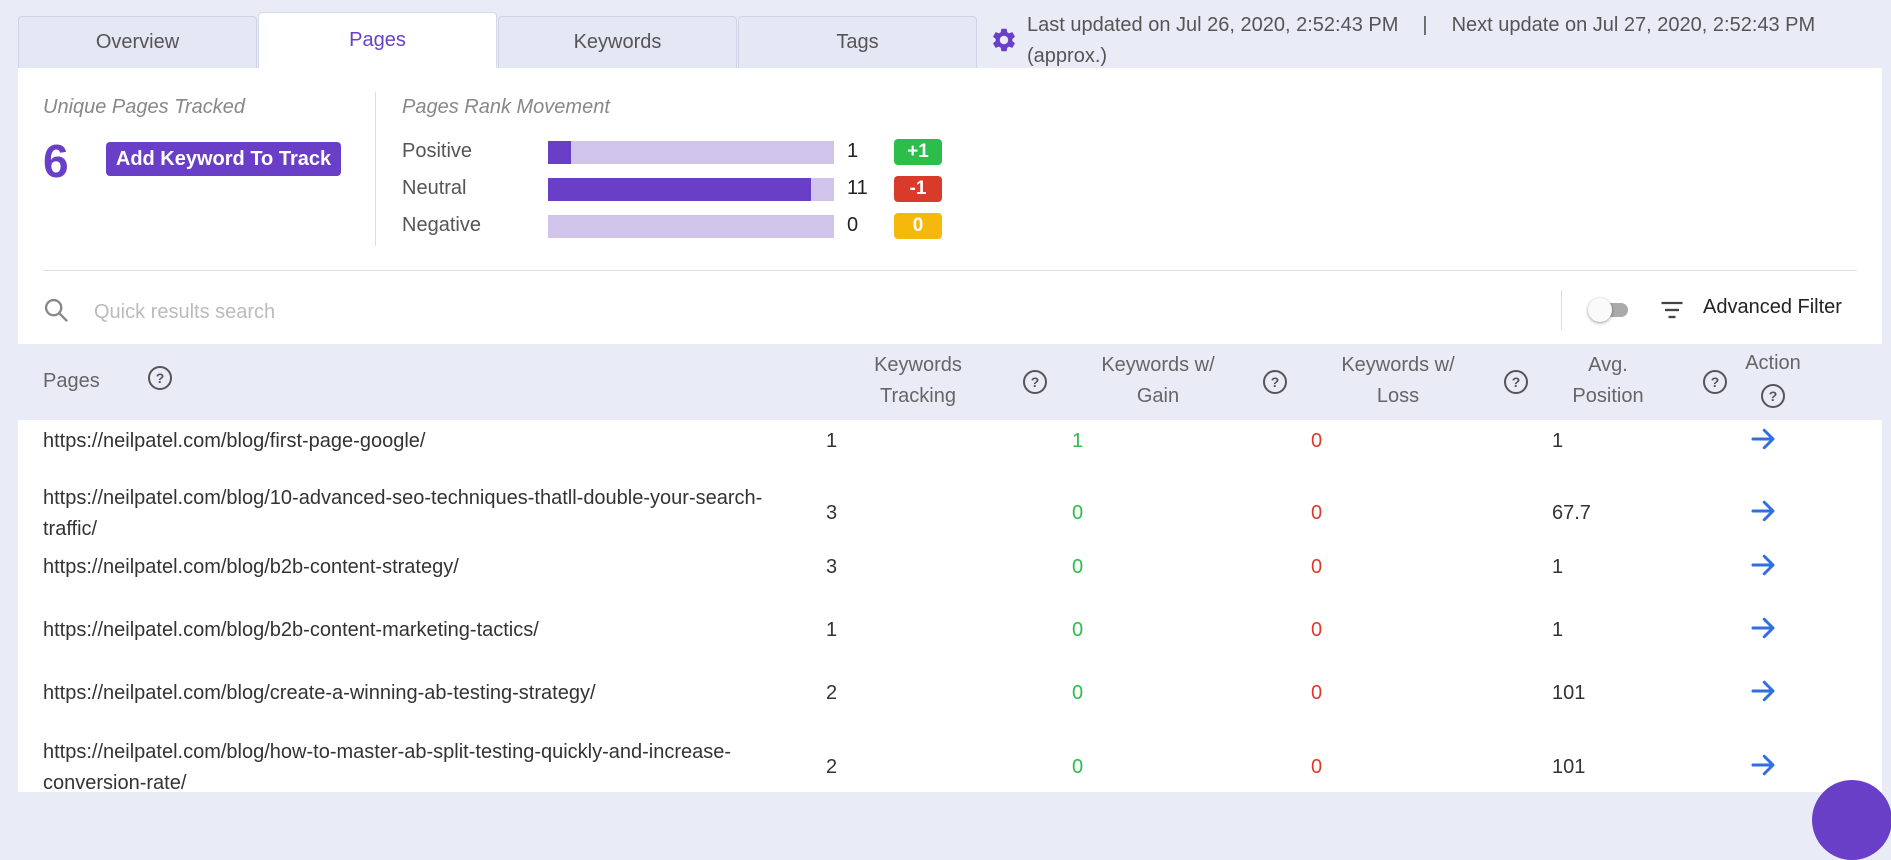 The height and width of the screenshot is (860, 1891). I want to click on header-keywords-gain: Keywords w/ Gain, so click(1158, 381).